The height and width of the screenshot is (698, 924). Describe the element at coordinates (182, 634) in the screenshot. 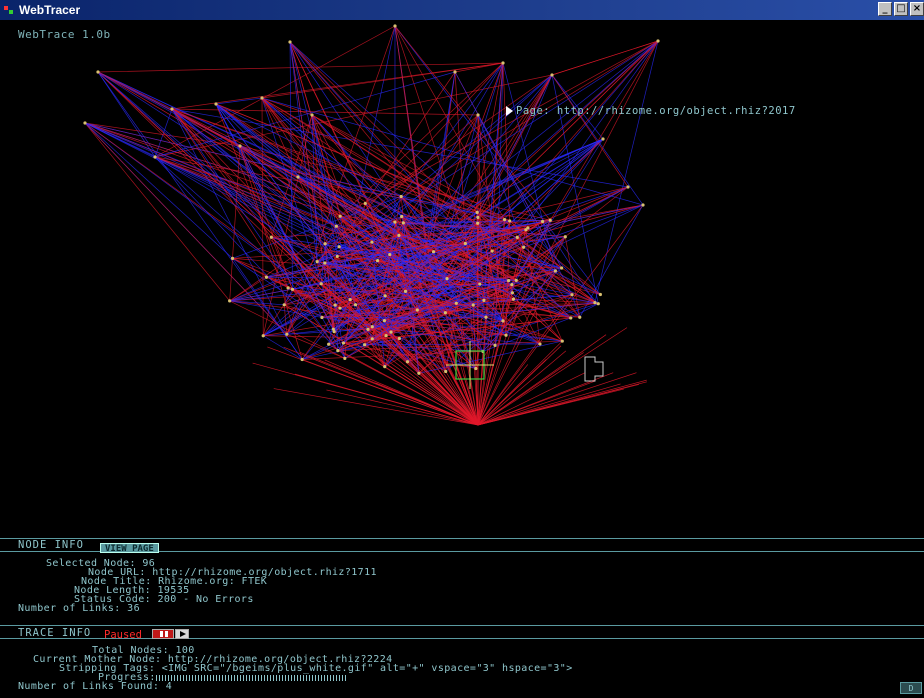

I see `play-button` at that location.